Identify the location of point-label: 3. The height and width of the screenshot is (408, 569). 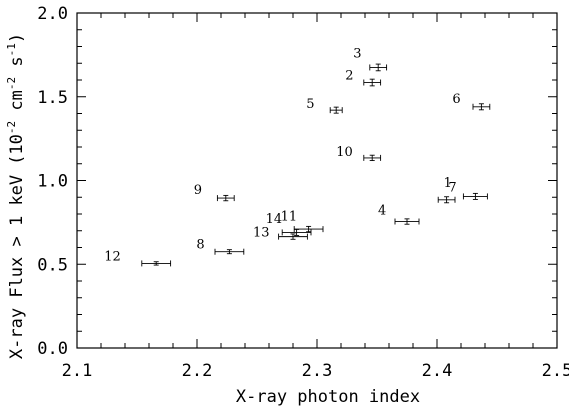
(357, 53).